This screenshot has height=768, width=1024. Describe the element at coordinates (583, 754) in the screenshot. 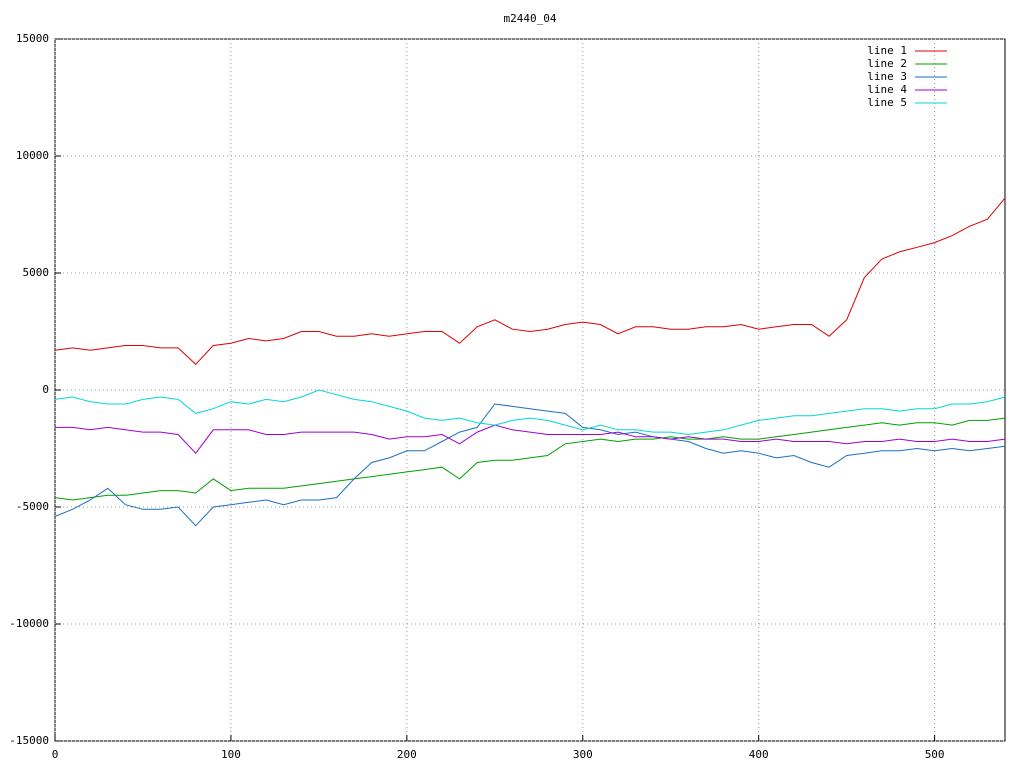

I see `x-tick-label: 300` at that location.